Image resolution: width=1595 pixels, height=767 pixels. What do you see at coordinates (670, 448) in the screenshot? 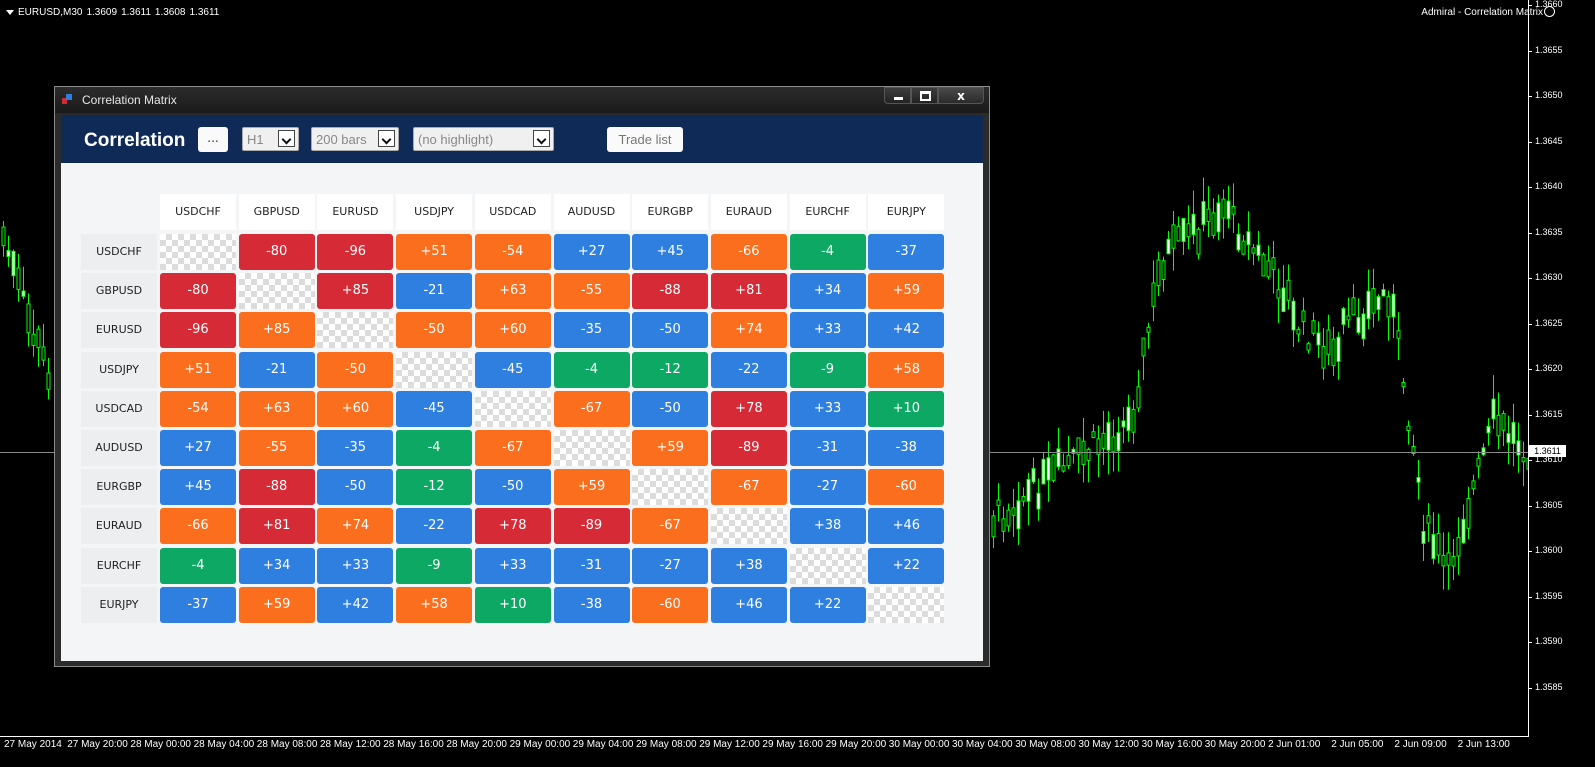
I see `matrix-cell-audusd-eurgbp: +59` at bounding box center [670, 448].